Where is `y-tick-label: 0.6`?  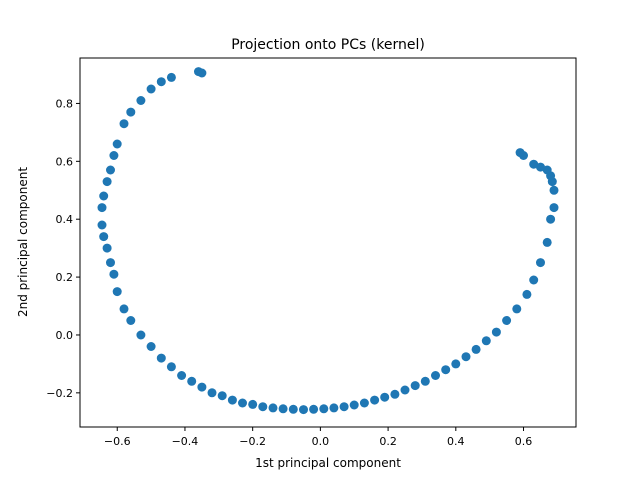
y-tick-label: 0.6 is located at coordinates (65, 161).